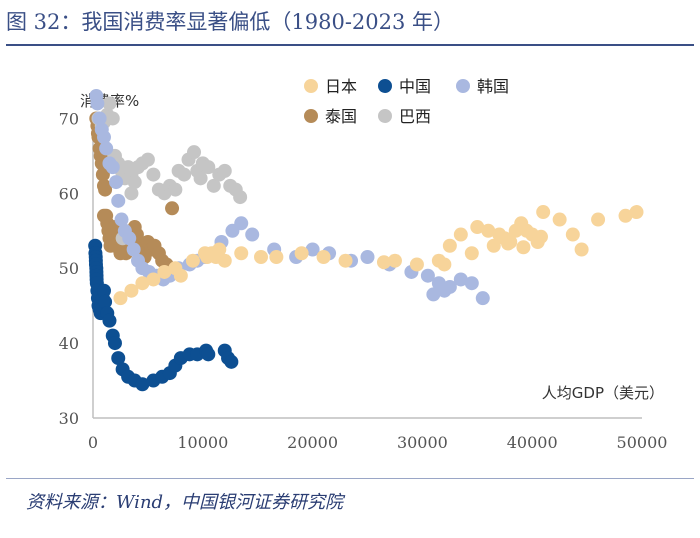  I want to click on legend-label: 泰国, so click(341, 116).